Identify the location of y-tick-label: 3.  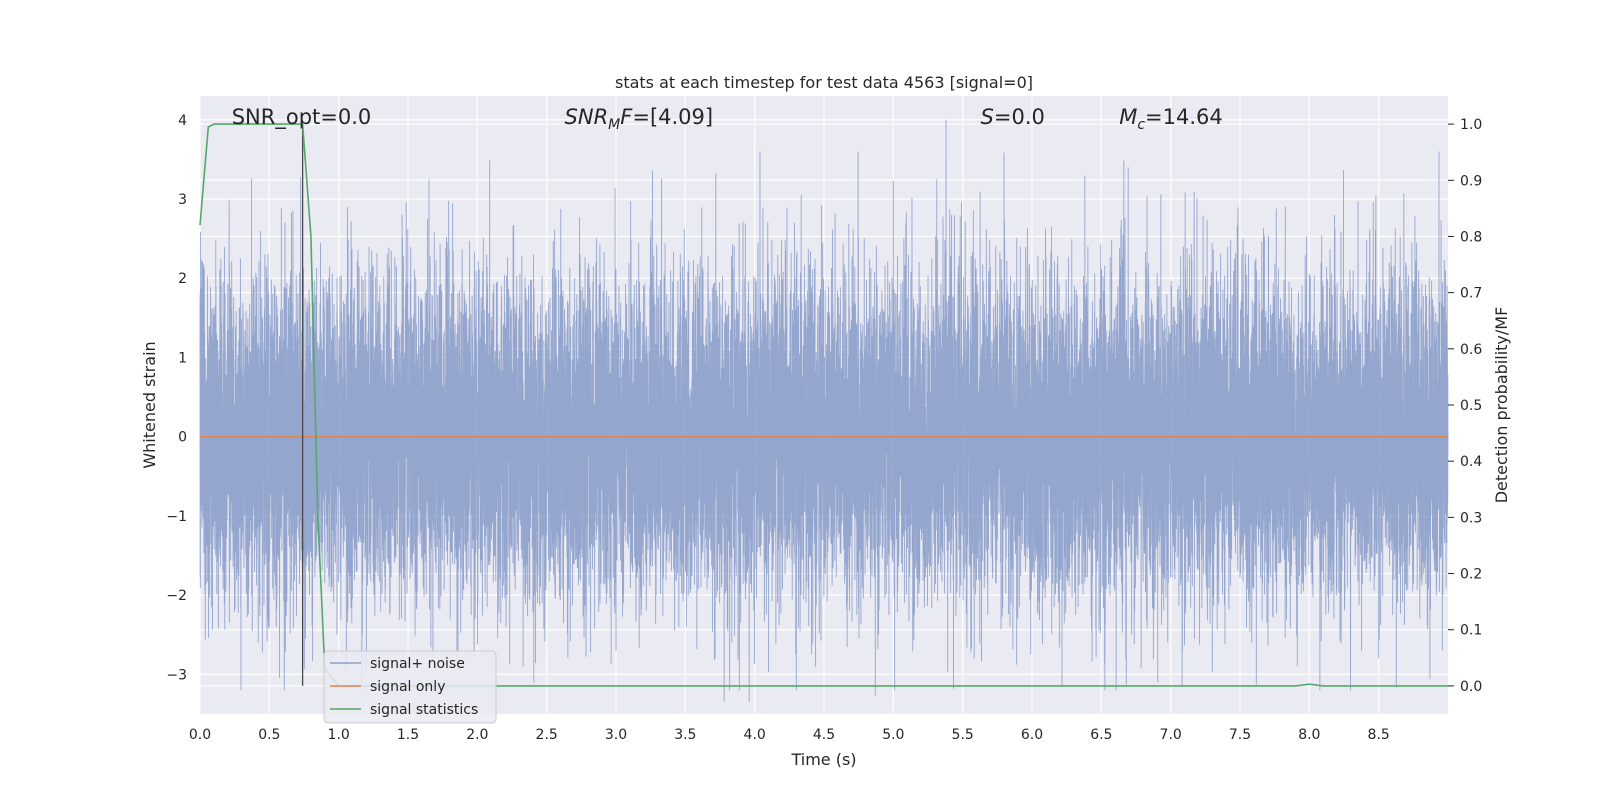
(182, 200).